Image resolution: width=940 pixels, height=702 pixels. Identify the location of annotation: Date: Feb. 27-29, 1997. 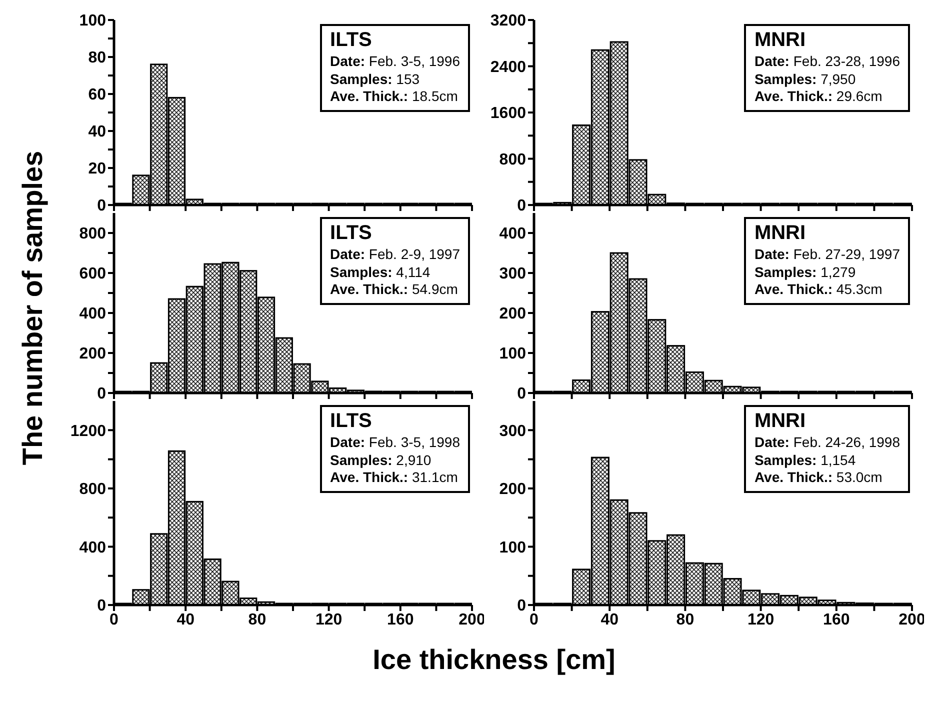
(827, 255).